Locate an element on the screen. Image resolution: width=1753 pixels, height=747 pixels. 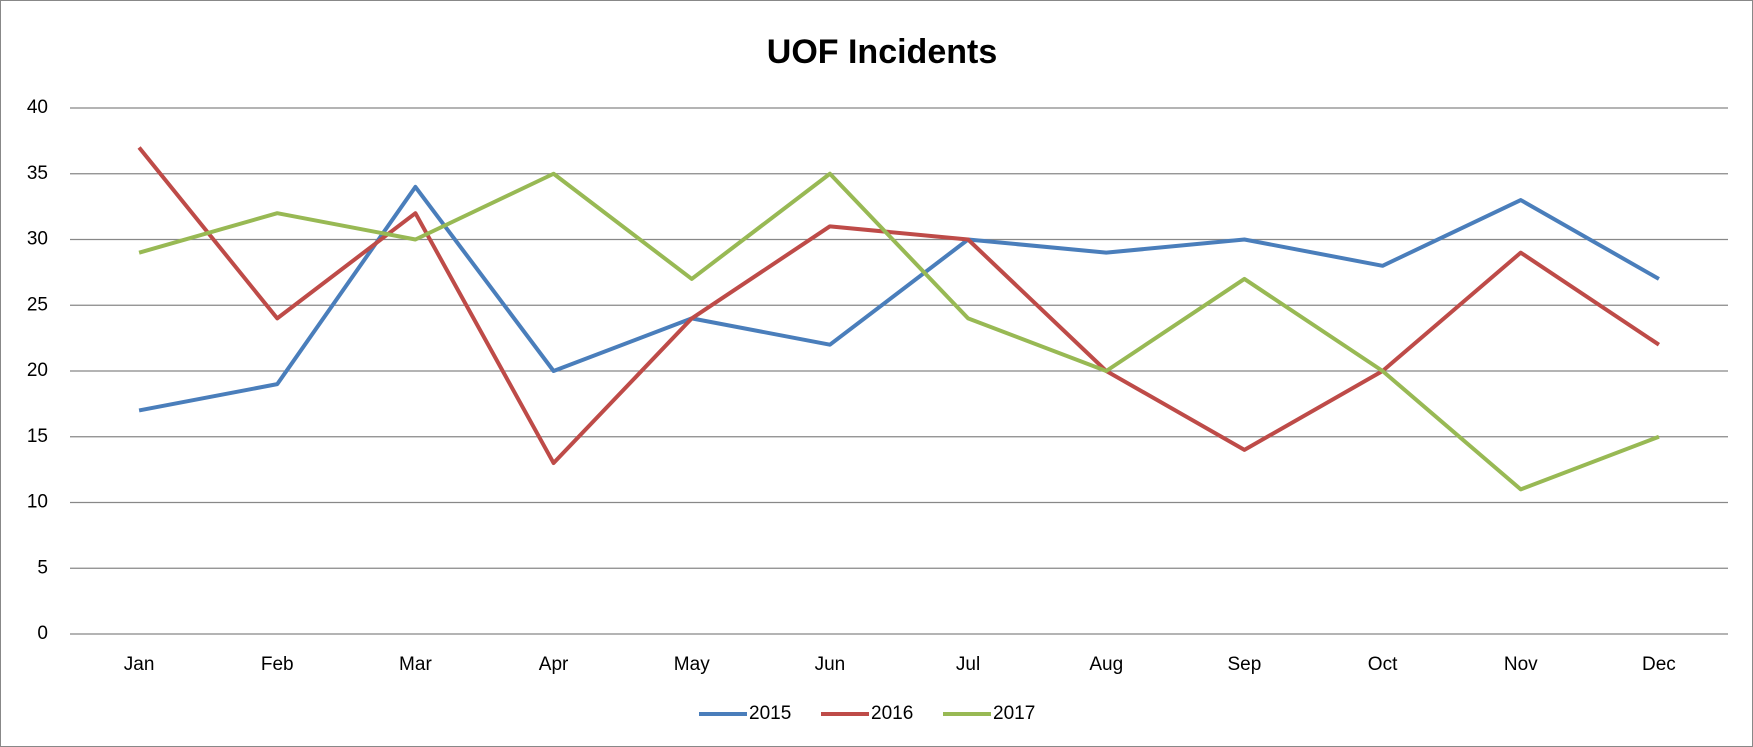
y-tick-label: 10 is located at coordinates (37, 502).